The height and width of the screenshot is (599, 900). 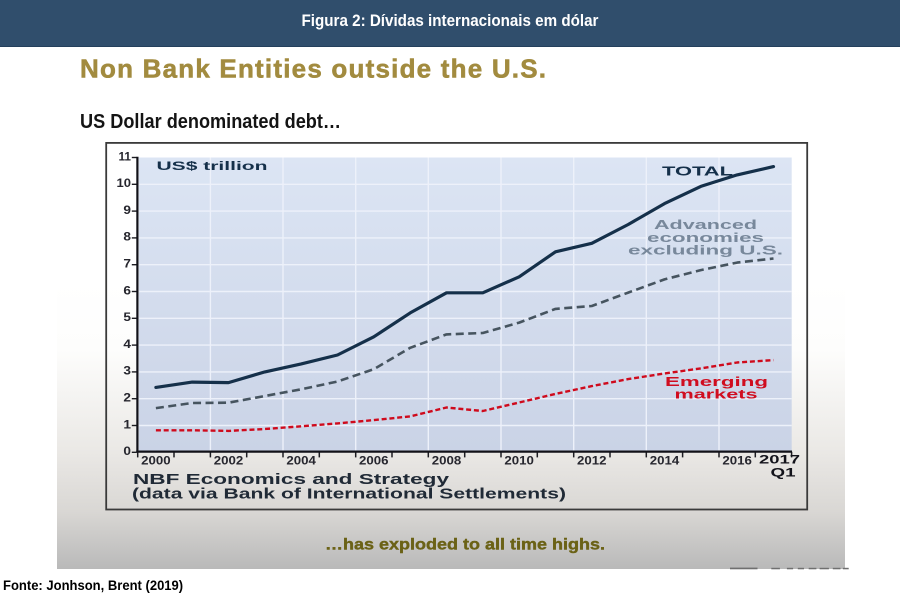 What do you see at coordinates (127, 399) in the screenshot?
I see `svg-text: 2` at bounding box center [127, 399].